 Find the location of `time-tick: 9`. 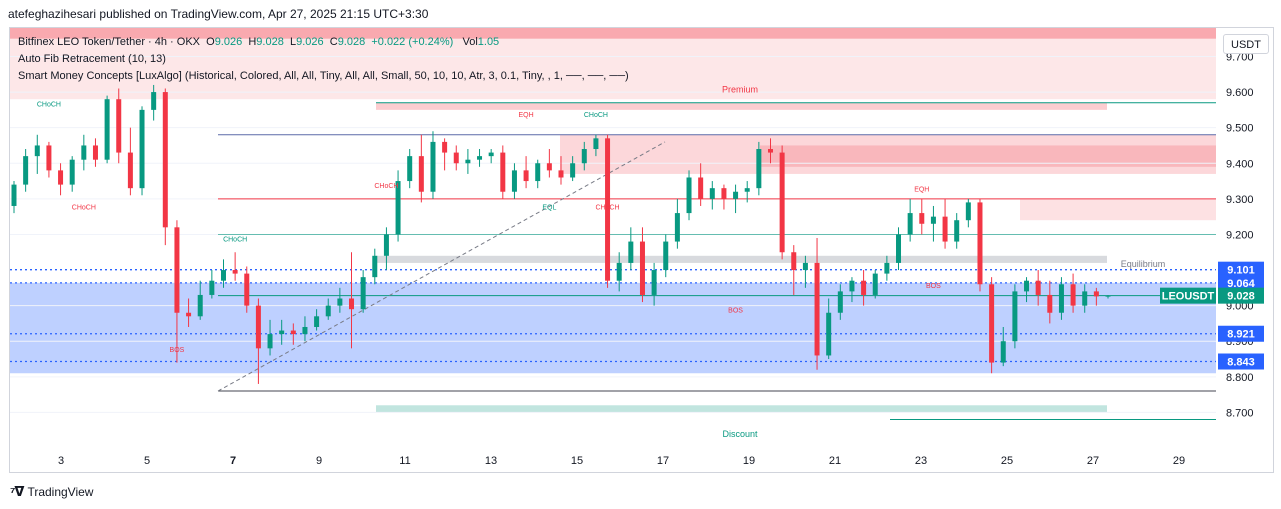

time-tick: 9 is located at coordinates (319, 461).